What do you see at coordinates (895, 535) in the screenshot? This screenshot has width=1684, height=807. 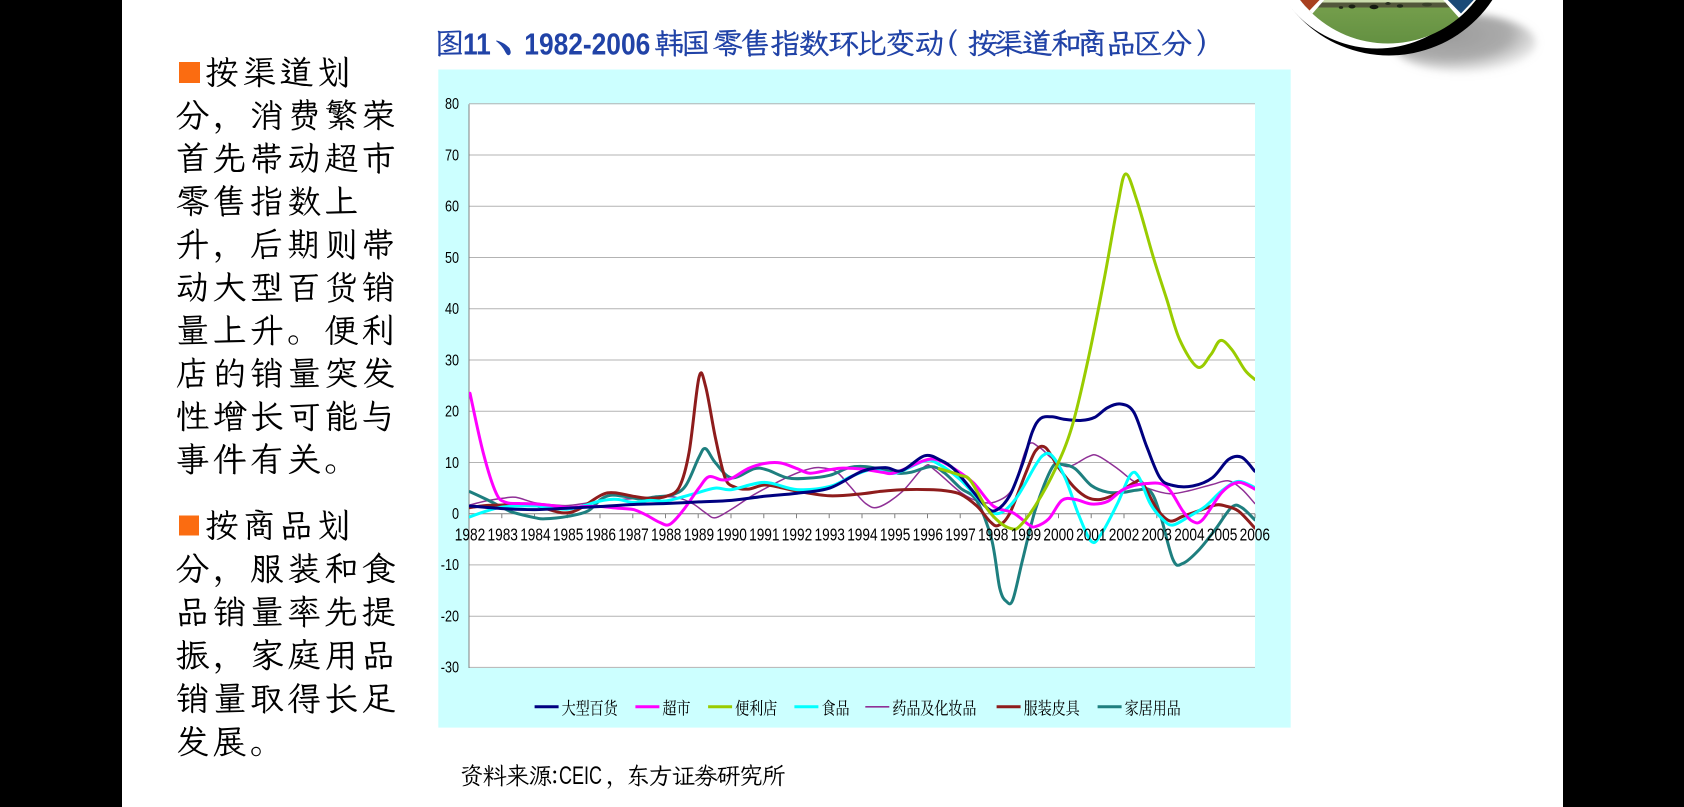 I see `svg-text: 1995` at bounding box center [895, 535].